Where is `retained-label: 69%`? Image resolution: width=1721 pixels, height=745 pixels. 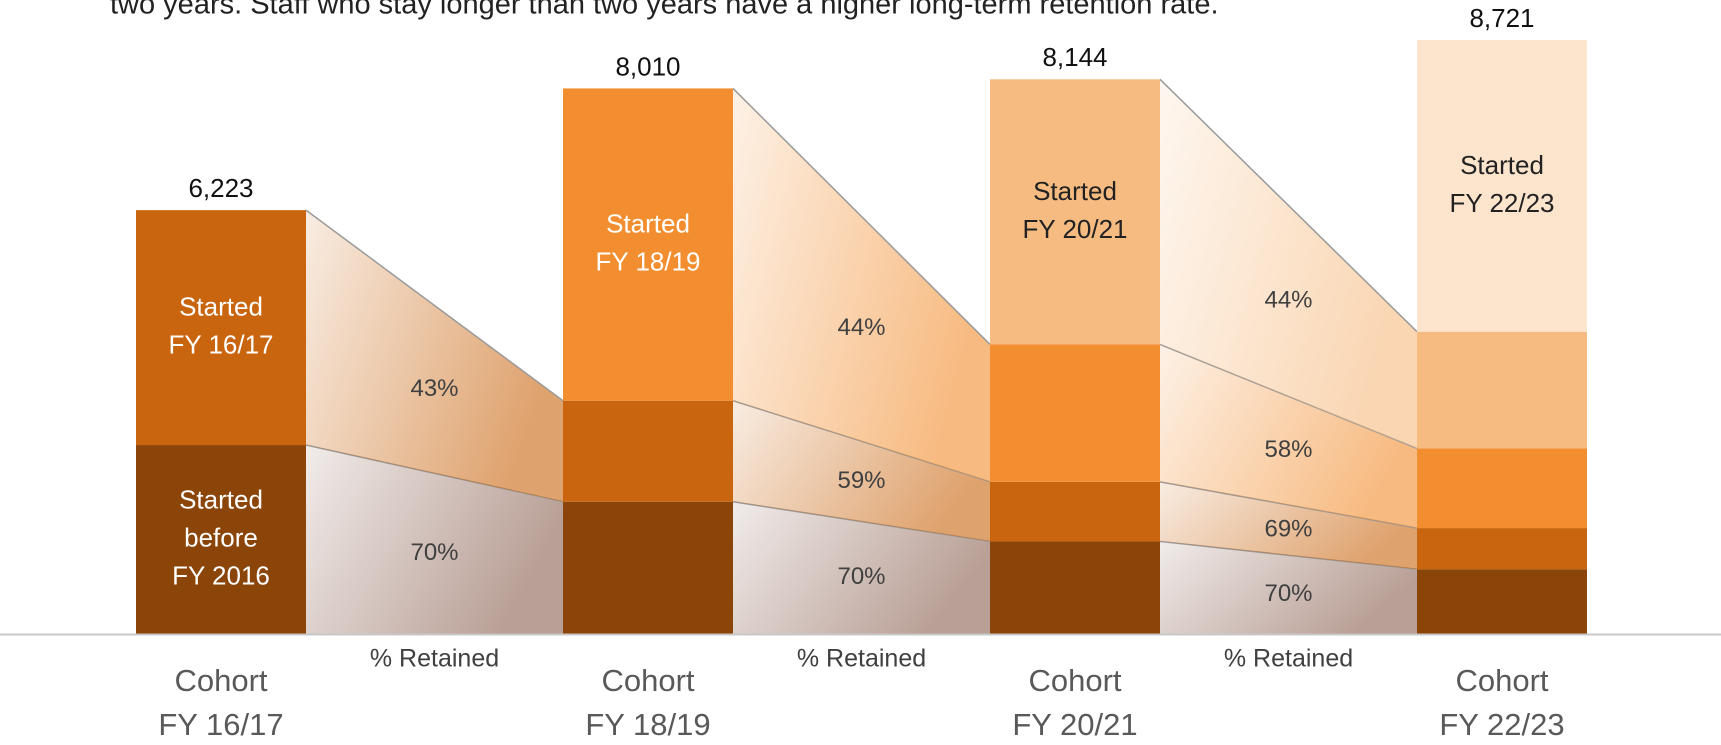 retained-label: 69% is located at coordinates (1288, 528).